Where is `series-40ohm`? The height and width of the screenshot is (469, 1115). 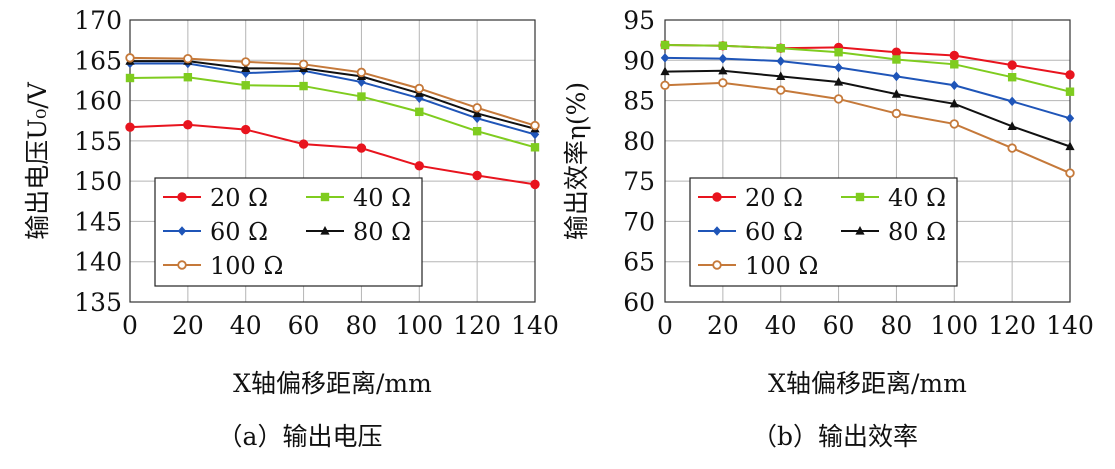 series-40ohm is located at coordinates (332, 112).